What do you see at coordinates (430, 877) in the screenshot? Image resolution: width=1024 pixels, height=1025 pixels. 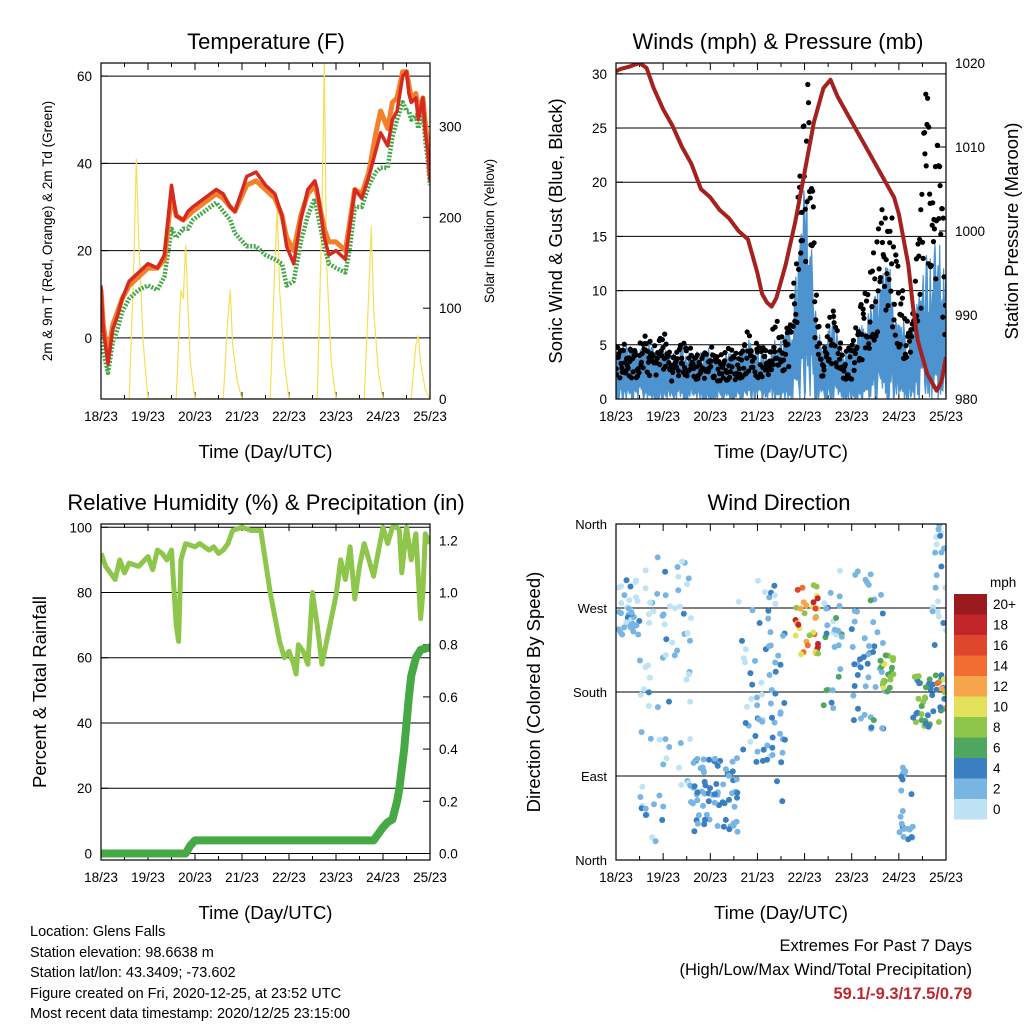 I see `x-tick-label: 25/23` at bounding box center [430, 877].